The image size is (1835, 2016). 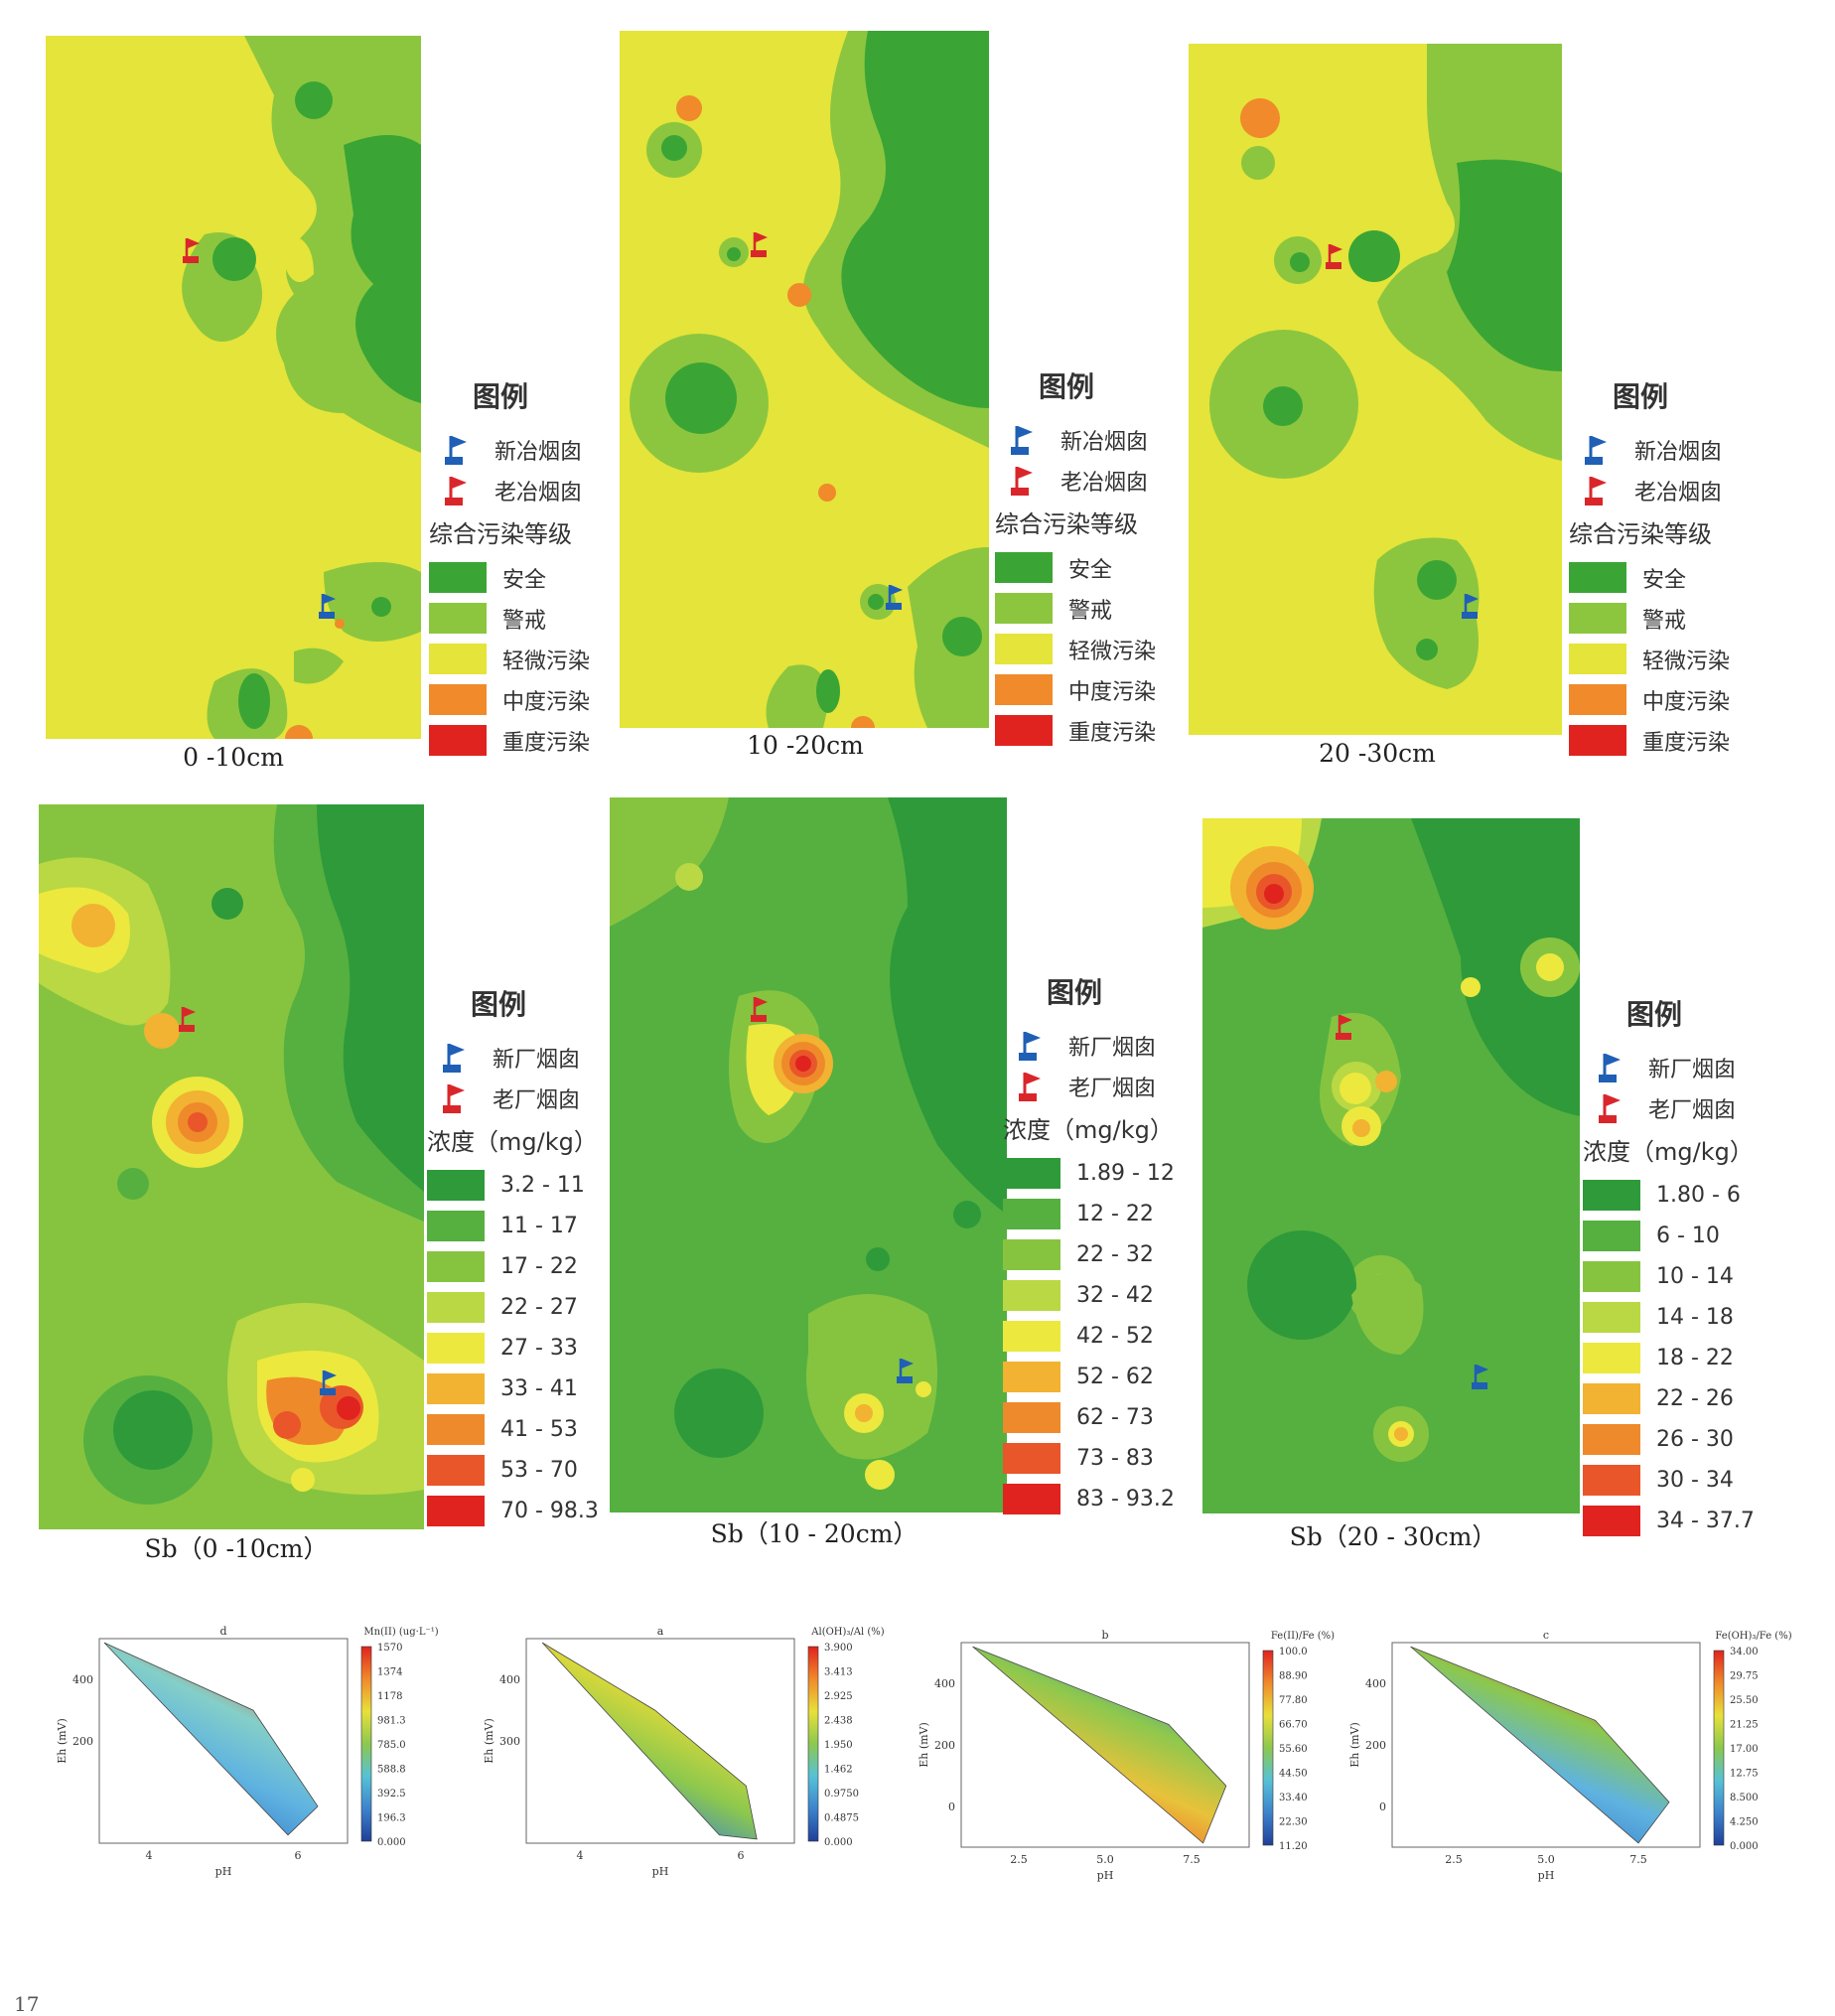 I want to click on legend-class-label: 73 - 83, so click(x=1115, y=1458).